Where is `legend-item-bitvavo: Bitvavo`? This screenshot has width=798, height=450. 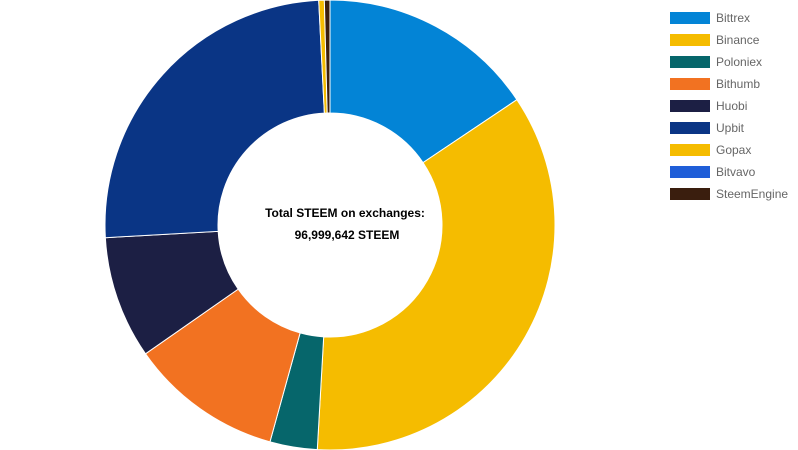 legend-item-bitvavo: Bitvavo is located at coordinates (729, 172).